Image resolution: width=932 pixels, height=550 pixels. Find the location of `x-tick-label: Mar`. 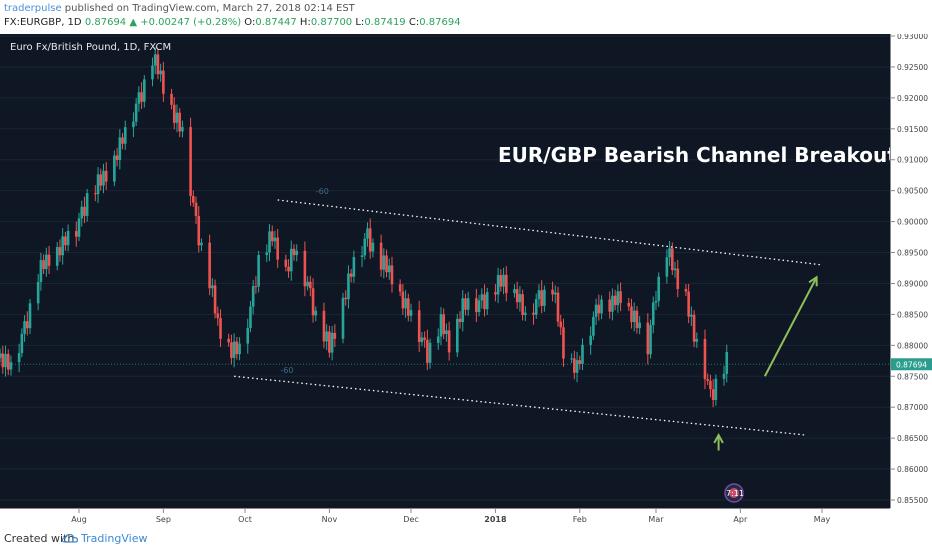

x-tick-label: Mar is located at coordinates (656, 519).